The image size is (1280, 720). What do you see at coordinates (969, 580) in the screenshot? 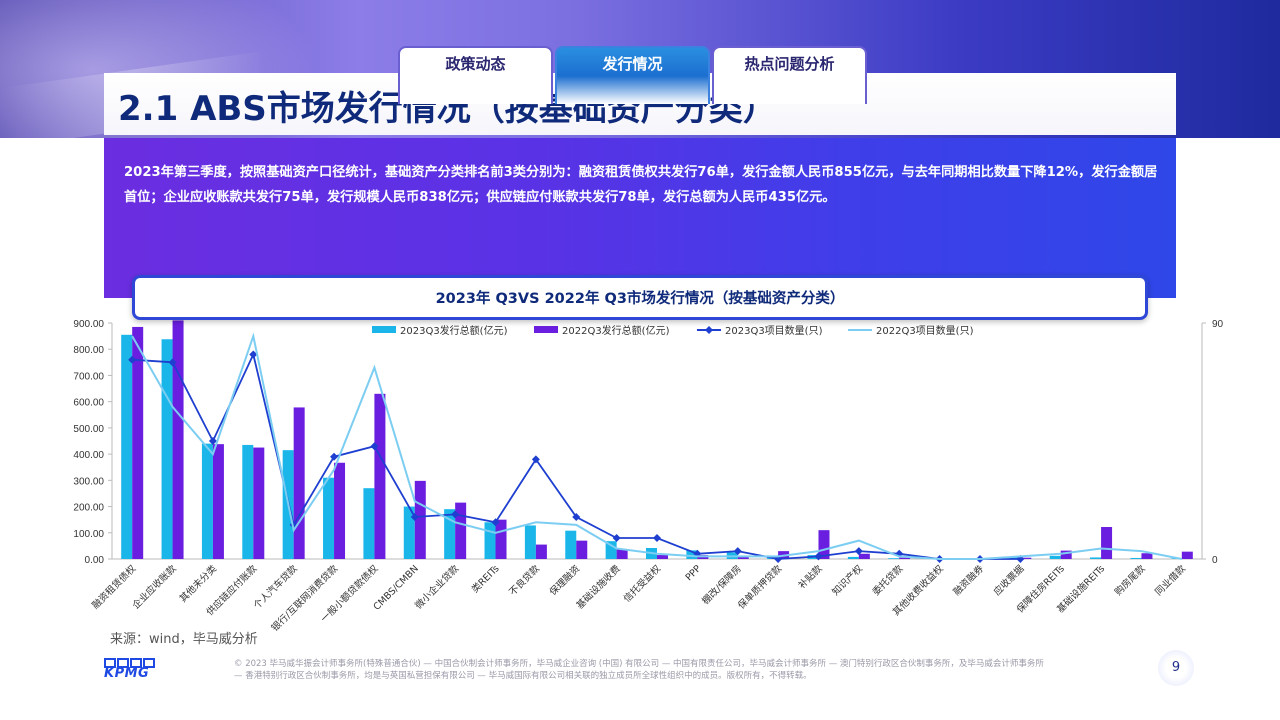
I see `x-tick-label: 融资融券` at bounding box center [969, 580].